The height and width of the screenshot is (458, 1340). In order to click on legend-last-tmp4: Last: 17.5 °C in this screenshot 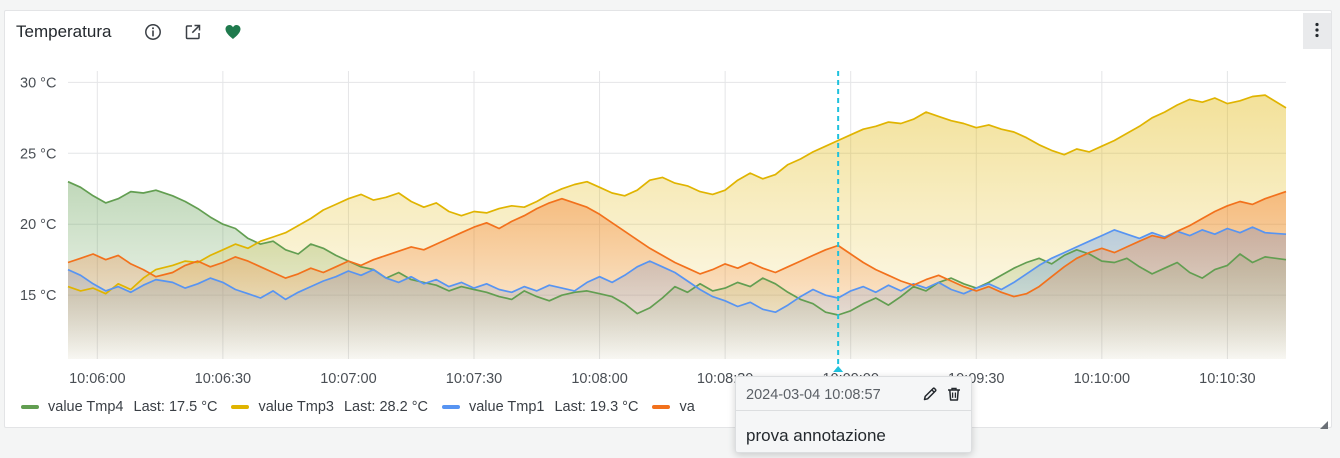, I will do `click(175, 407)`.